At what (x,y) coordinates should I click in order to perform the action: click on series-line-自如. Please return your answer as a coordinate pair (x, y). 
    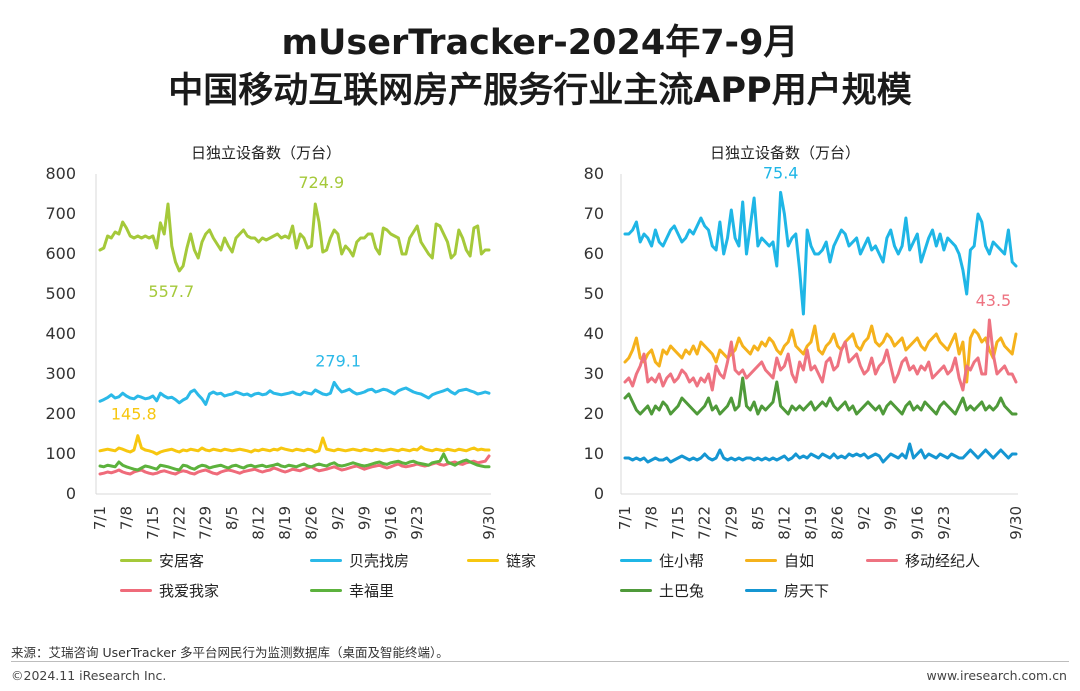
    Looking at the image, I should click on (820, 354).